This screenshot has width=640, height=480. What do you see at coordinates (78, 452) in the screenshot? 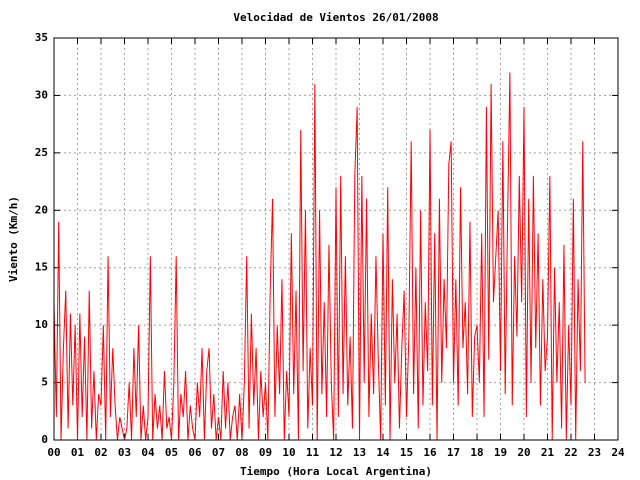
I see `x-tick-label: 01` at bounding box center [78, 452].